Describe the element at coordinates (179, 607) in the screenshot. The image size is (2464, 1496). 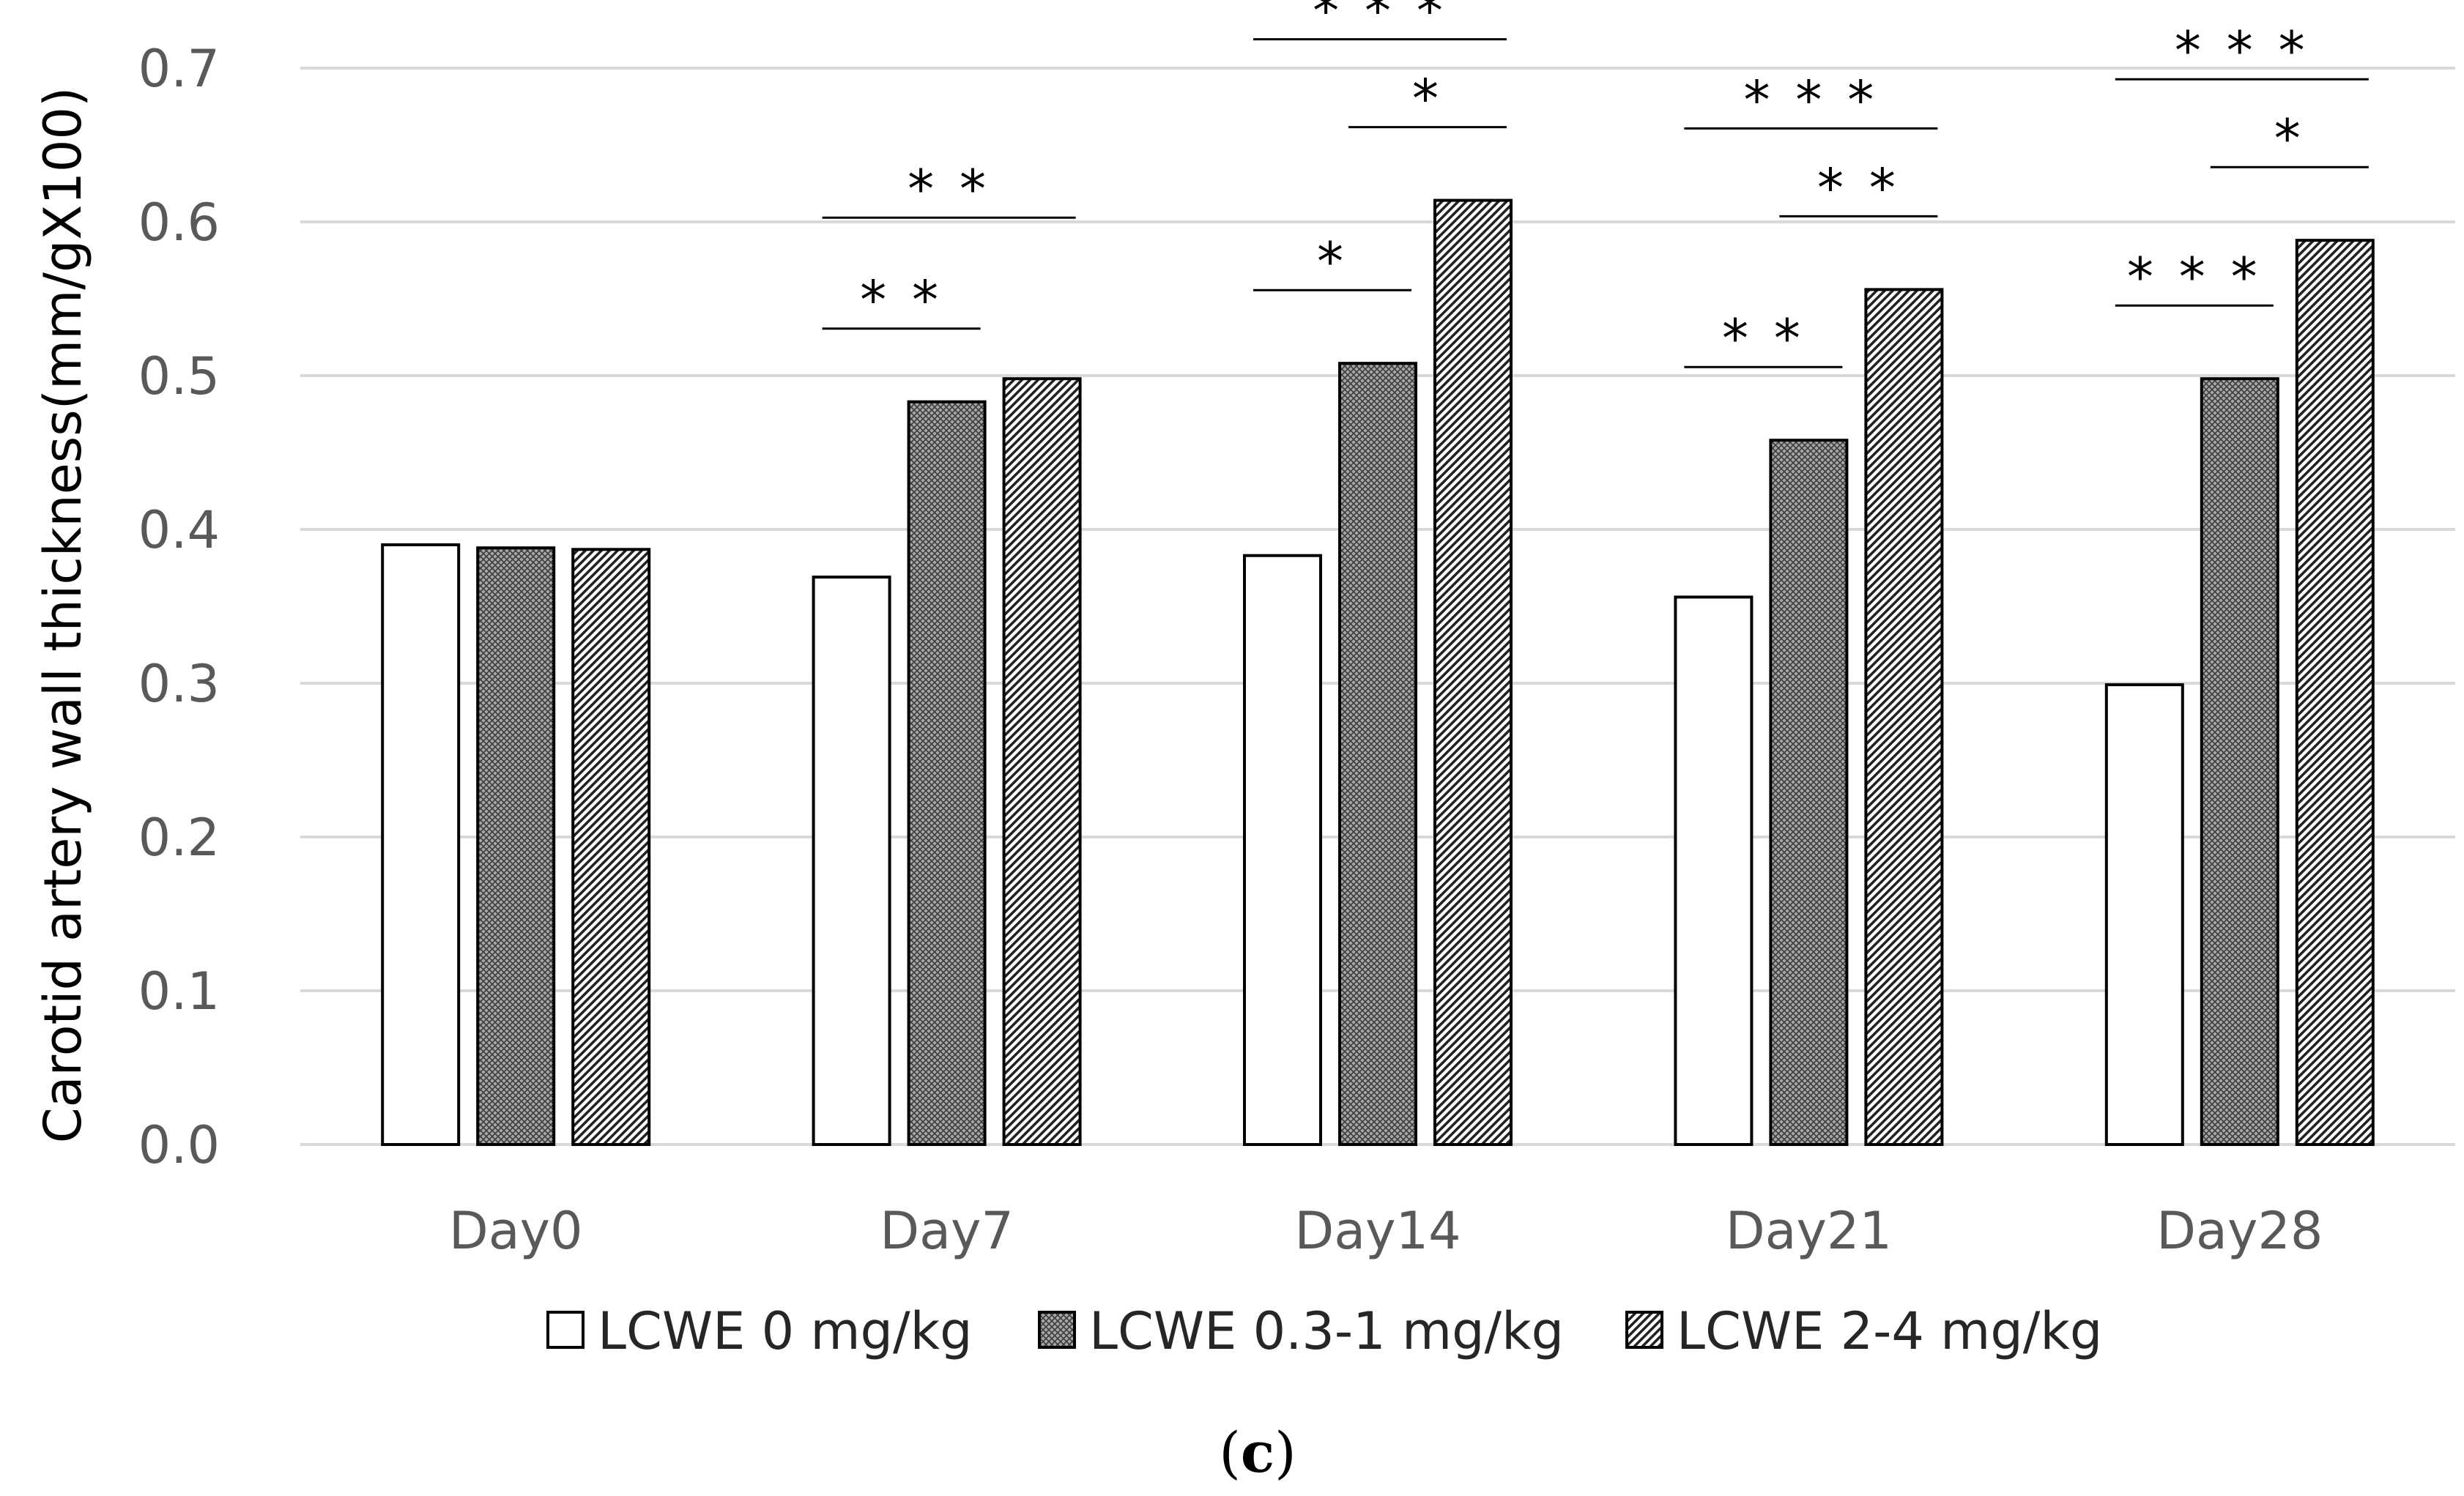
I see `y-axis-tick-labels: 0.0 0.1 0.2 0.3 0.4 0.5 0.6 0.7` at that location.